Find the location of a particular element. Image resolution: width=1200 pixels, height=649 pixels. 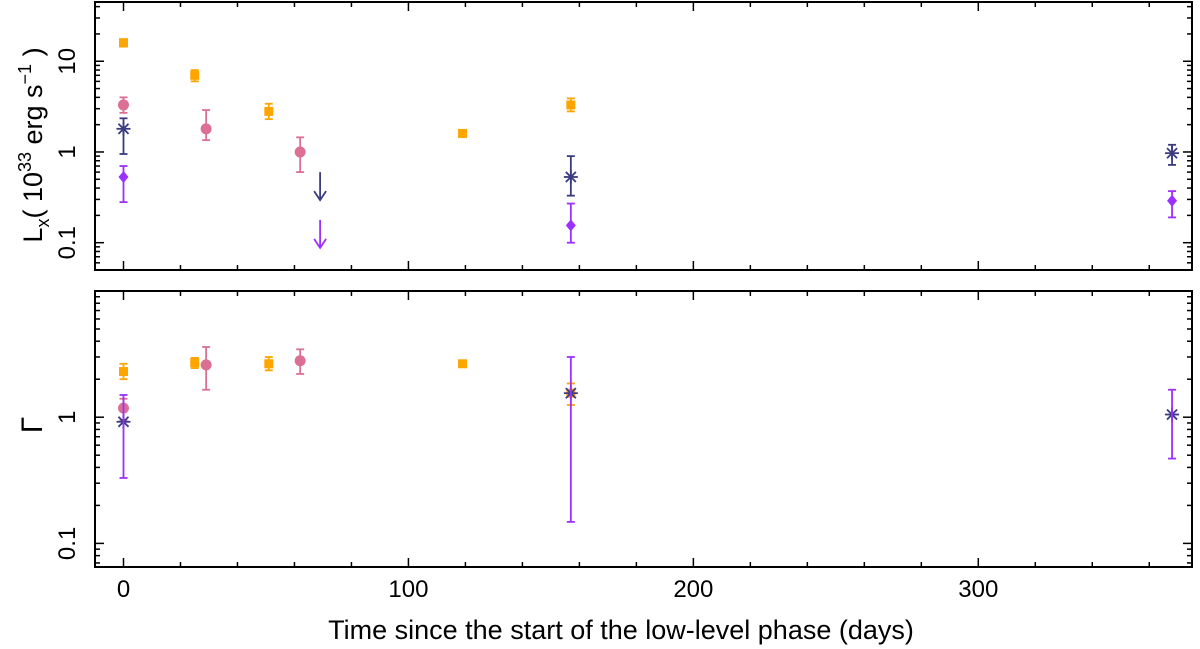

x-tick-label: 200 is located at coordinates (693, 589).